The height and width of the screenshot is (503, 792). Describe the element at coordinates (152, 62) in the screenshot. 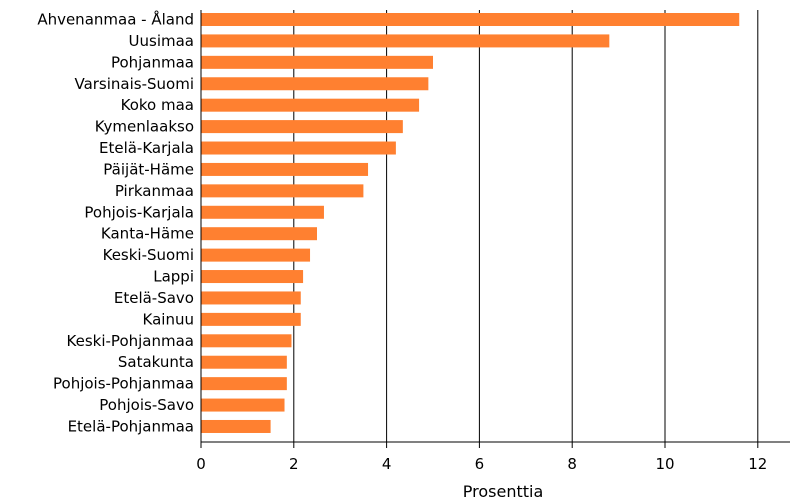

I see `category-label: Pohjanmaa` at that location.